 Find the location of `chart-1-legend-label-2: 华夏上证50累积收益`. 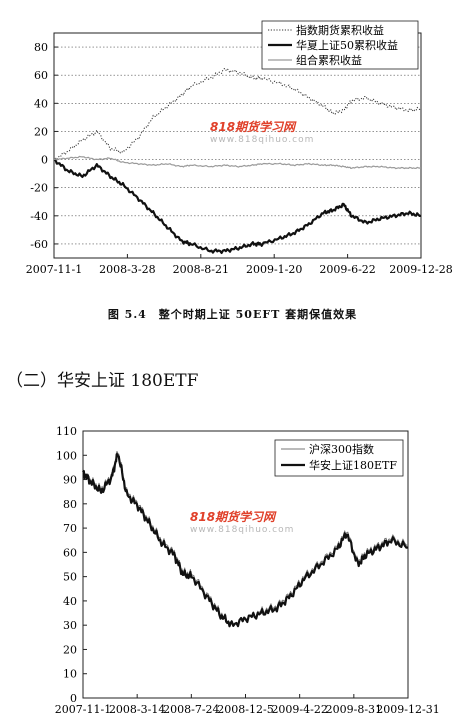

chart-1-legend-label-2: 华夏上证50累积收益 is located at coordinates (347, 45).